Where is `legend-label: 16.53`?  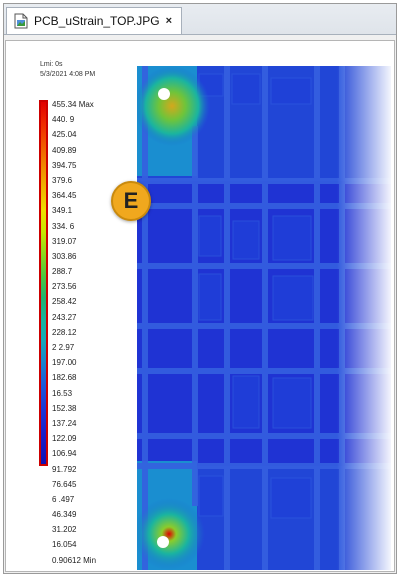
legend-label: 16.53 is located at coordinates (62, 393).